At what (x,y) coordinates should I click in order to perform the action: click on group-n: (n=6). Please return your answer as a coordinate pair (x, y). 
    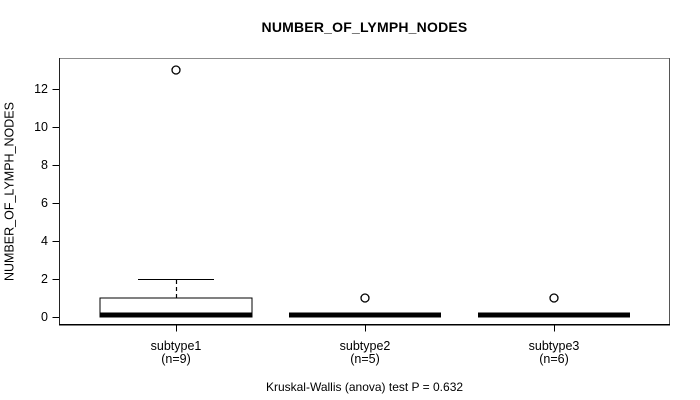
    Looking at the image, I should click on (554, 359).